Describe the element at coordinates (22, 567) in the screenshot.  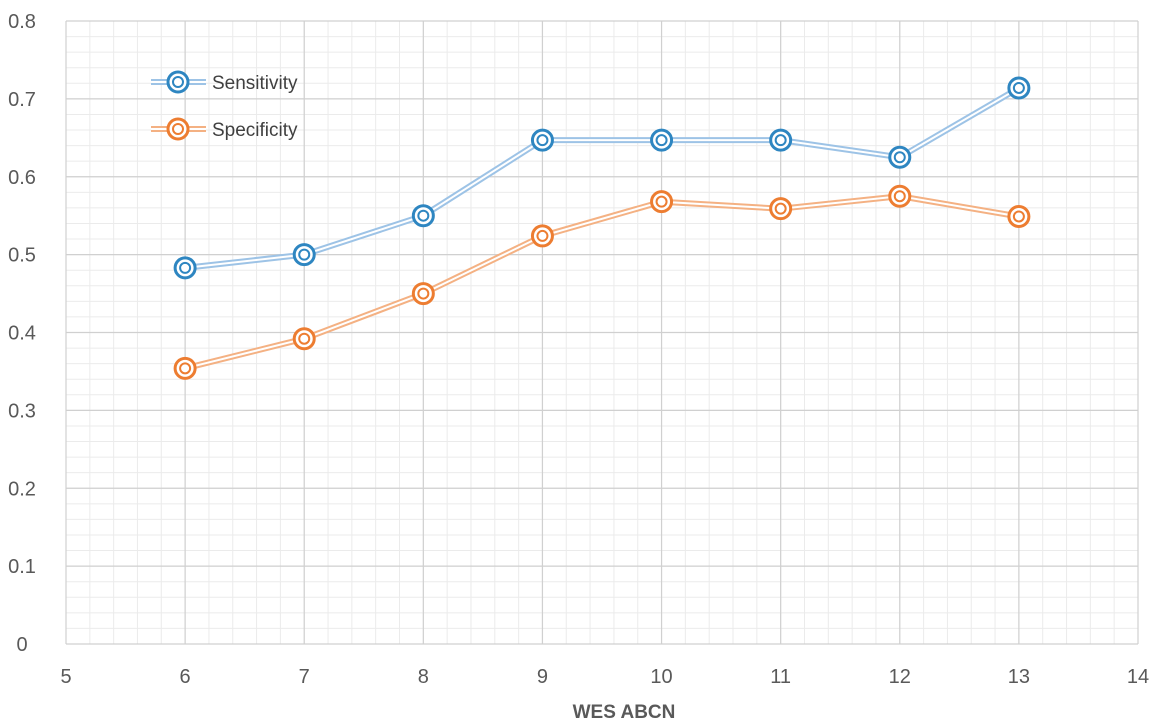
I see `y-tick-label: 0.1` at that location.